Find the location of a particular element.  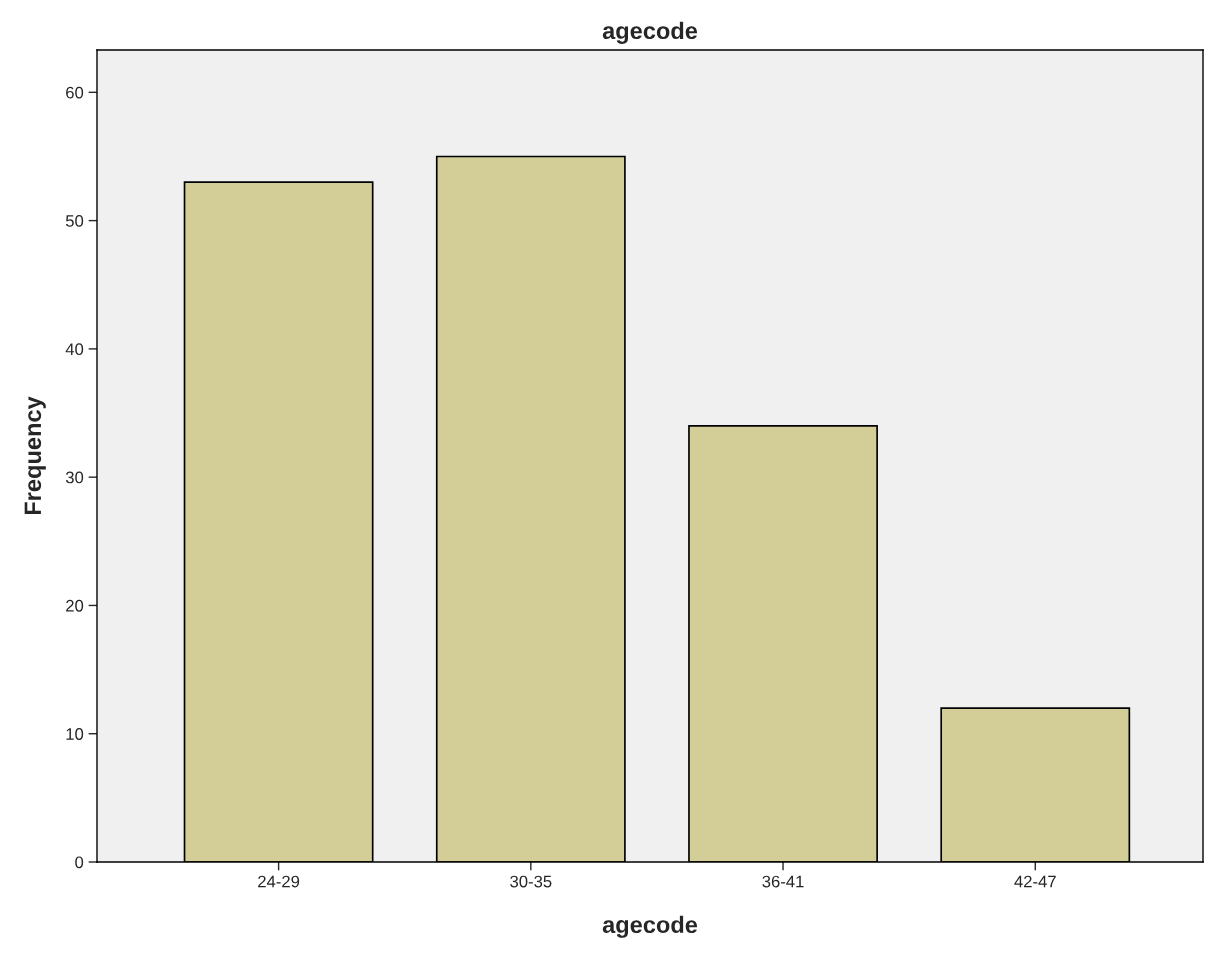

x-tick-label: 36-41 is located at coordinates (783, 881).